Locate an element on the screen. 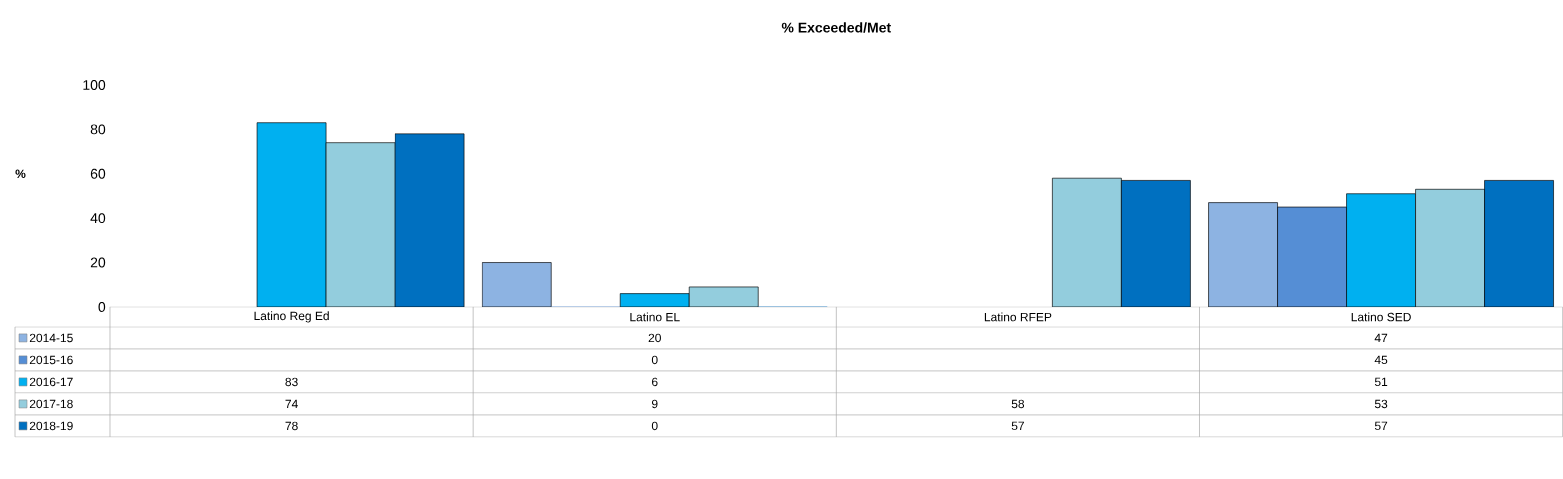  chart-title: % Exceeded/Met is located at coordinates (836, 27).